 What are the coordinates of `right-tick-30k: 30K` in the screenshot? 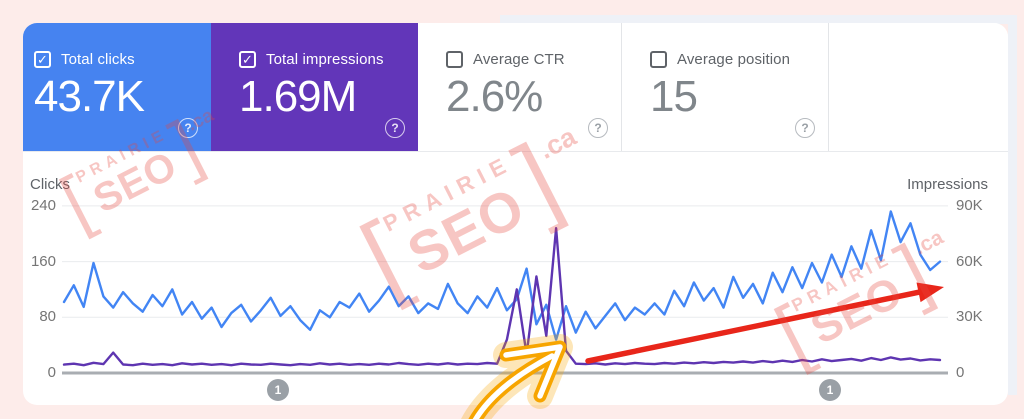 It's located at (969, 316).